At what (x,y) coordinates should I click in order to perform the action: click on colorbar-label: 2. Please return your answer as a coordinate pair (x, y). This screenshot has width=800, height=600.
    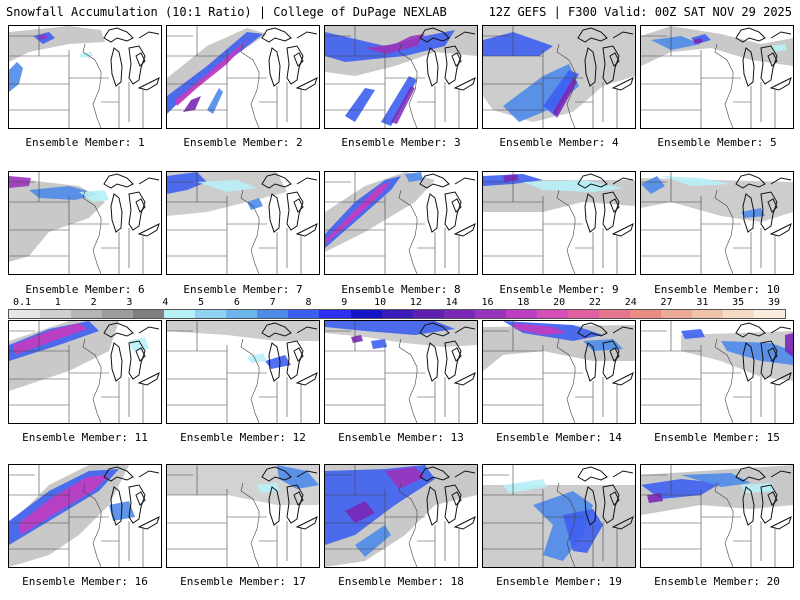
    Looking at the image, I should click on (93, 302).